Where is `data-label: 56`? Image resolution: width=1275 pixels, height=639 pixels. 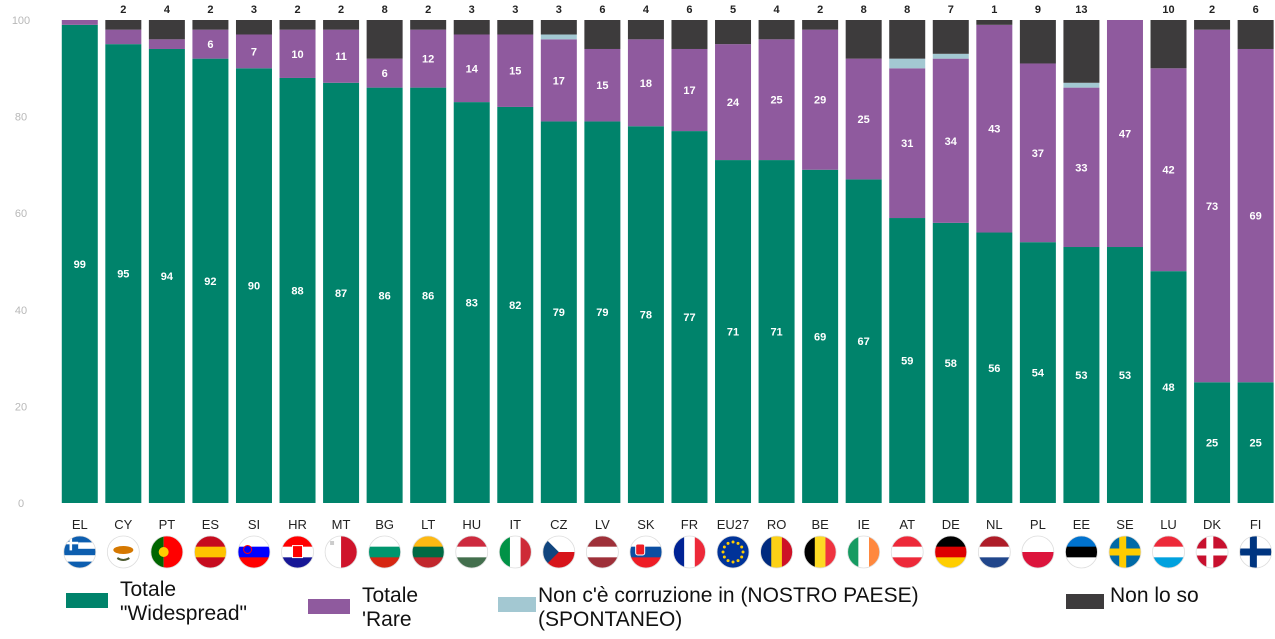
data-label: 56 is located at coordinates (994, 369).